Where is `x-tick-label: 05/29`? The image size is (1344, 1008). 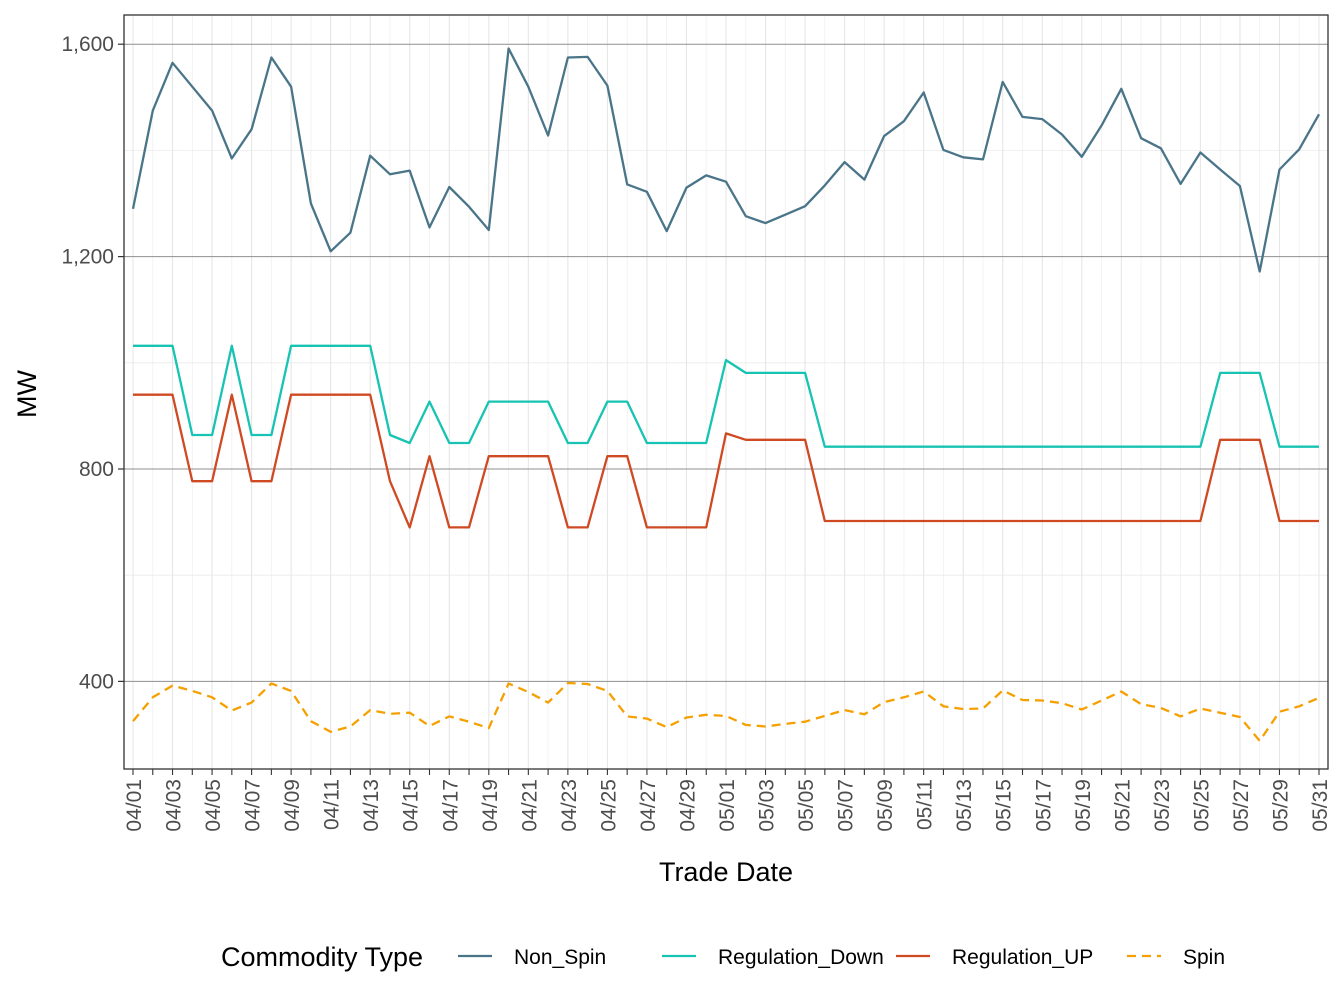
x-tick-label: 05/29 is located at coordinates (1280, 805).